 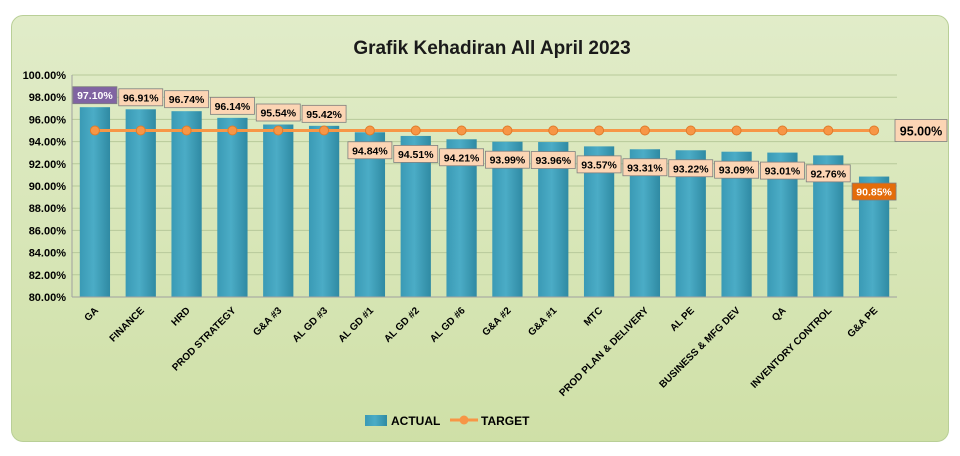 I want to click on target-label: 95.00%, so click(x=921, y=132).